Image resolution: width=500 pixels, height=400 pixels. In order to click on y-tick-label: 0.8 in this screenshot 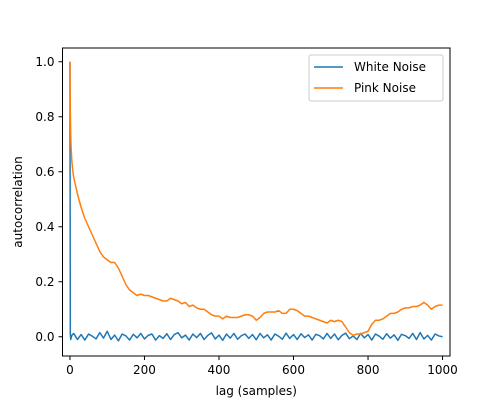, I will do `click(44, 117)`.